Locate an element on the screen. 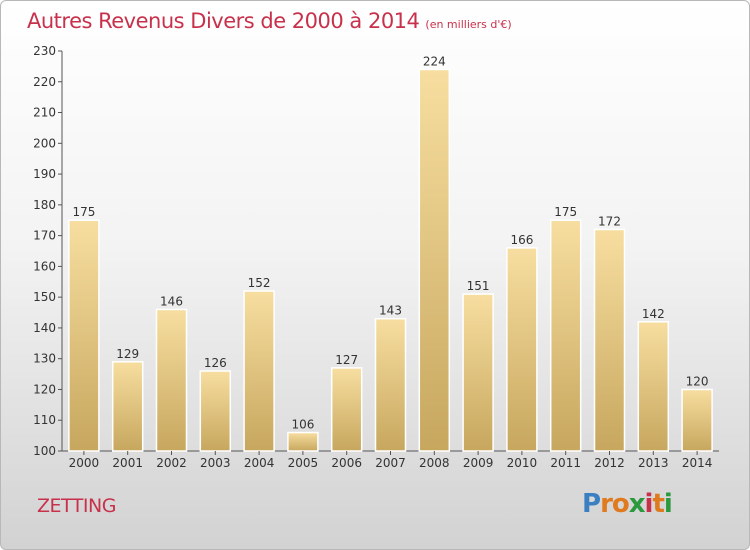 The image size is (750, 550). bar-value-label: 151 is located at coordinates (478, 286).